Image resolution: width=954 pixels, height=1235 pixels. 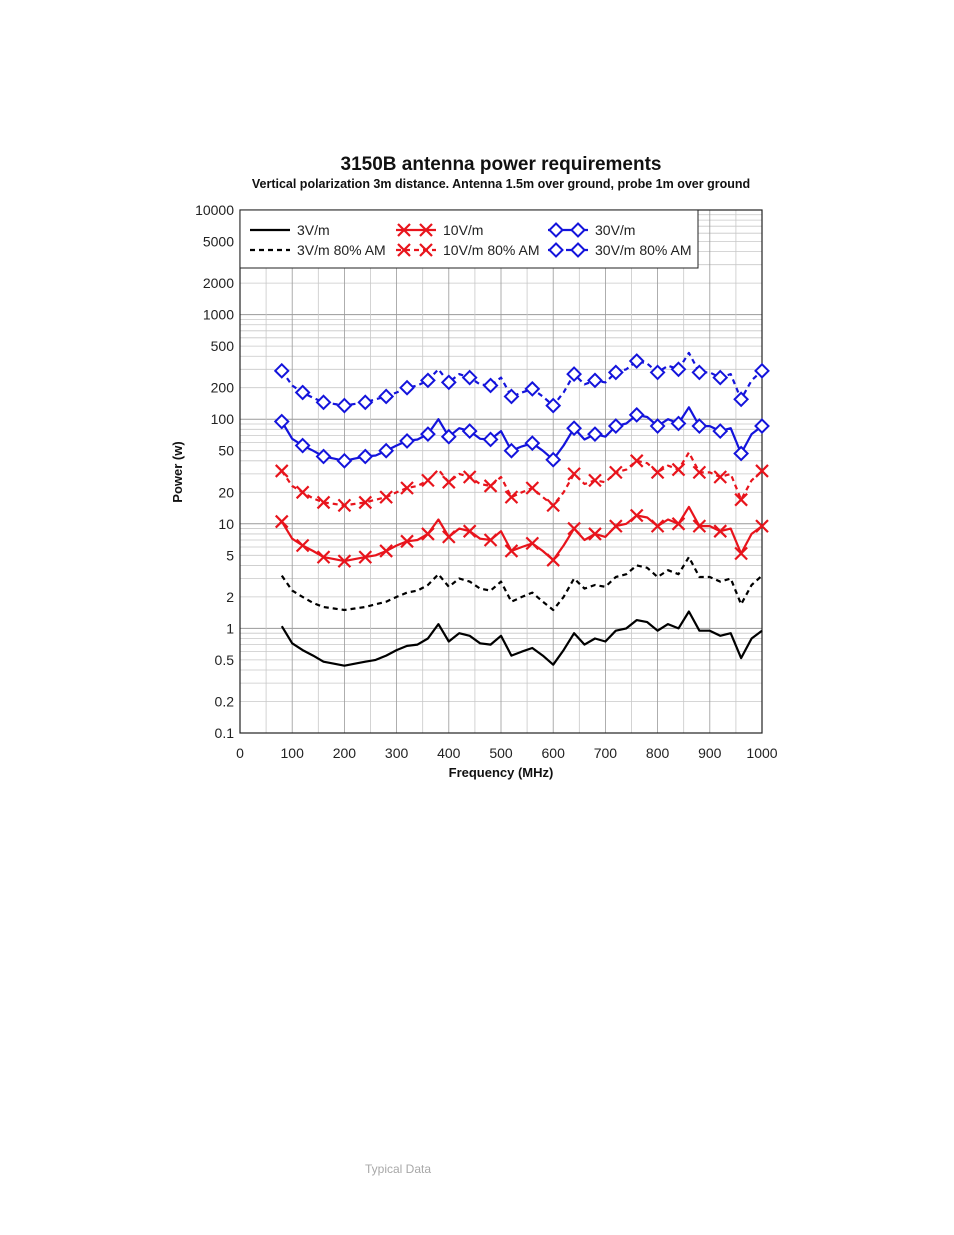 What do you see at coordinates (397, 753) in the screenshot?
I see `x-tick-label: 300` at bounding box center [397, 753].